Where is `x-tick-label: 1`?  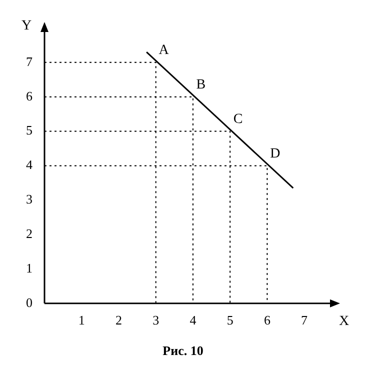 x-tick-label: 1 is located at coordinates (81, 320).